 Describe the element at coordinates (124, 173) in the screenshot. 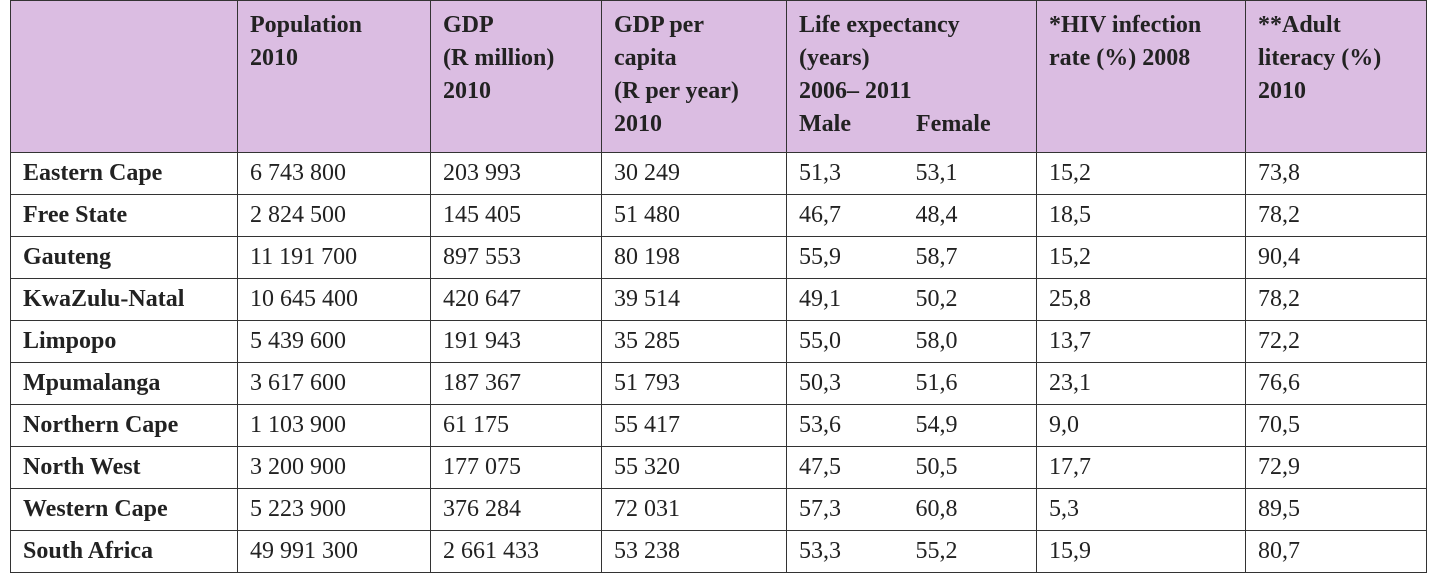

I see `row-label: Eastern Cape` at that location.